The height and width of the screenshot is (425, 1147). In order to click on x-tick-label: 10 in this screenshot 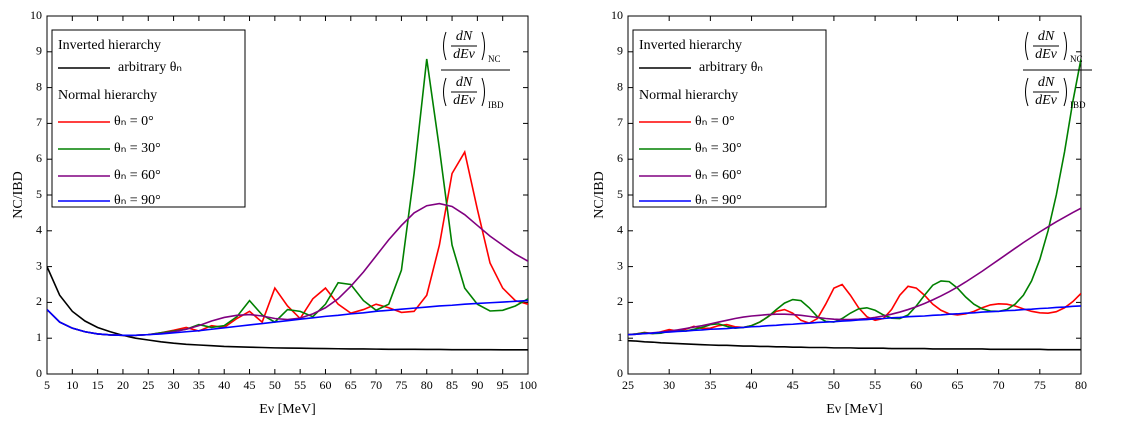, I will do `click(72, 385)`.